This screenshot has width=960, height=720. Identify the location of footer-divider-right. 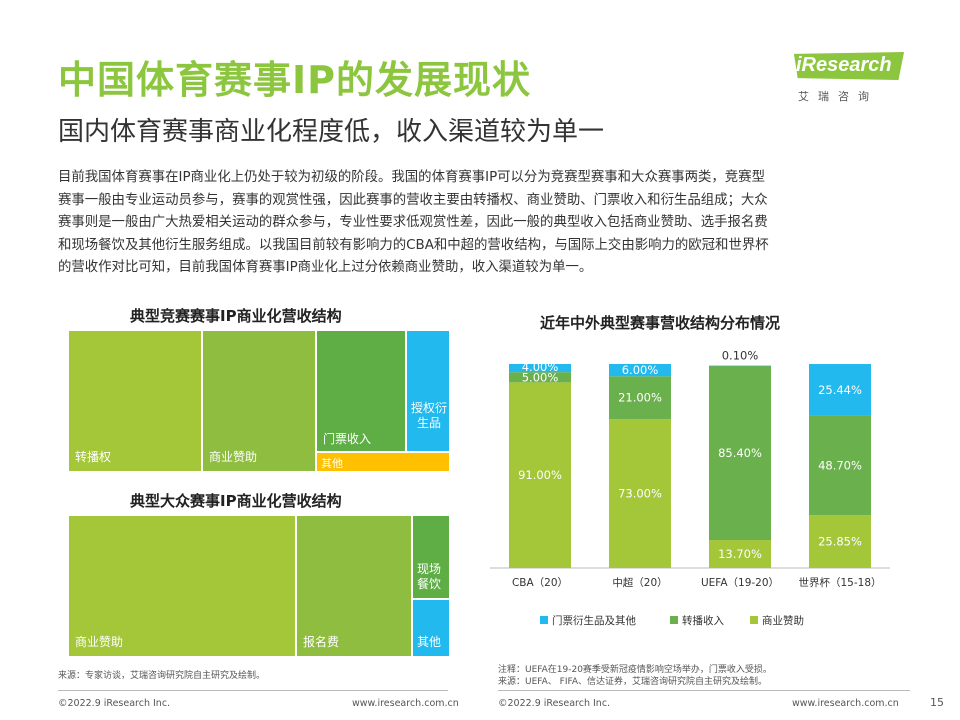
(704, 690).